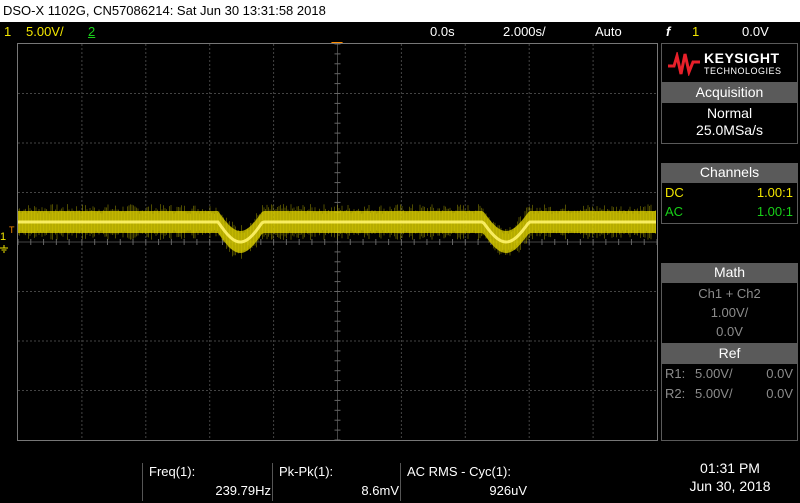  Describe the element at coordinates (306, 471) in the screenshot. I see `measurement-label: Pk-Pk(1):` at that location.